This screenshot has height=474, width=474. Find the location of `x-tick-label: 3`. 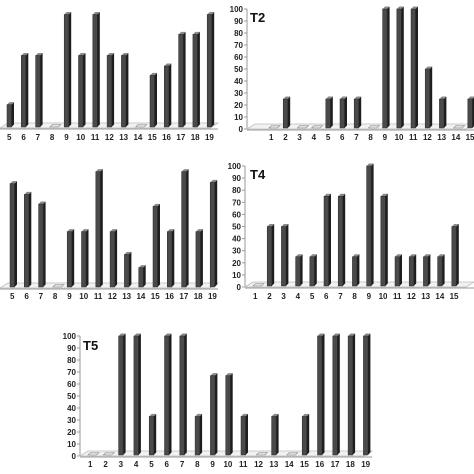

x-tick-label: 3 is located at coordinates (283, 296).